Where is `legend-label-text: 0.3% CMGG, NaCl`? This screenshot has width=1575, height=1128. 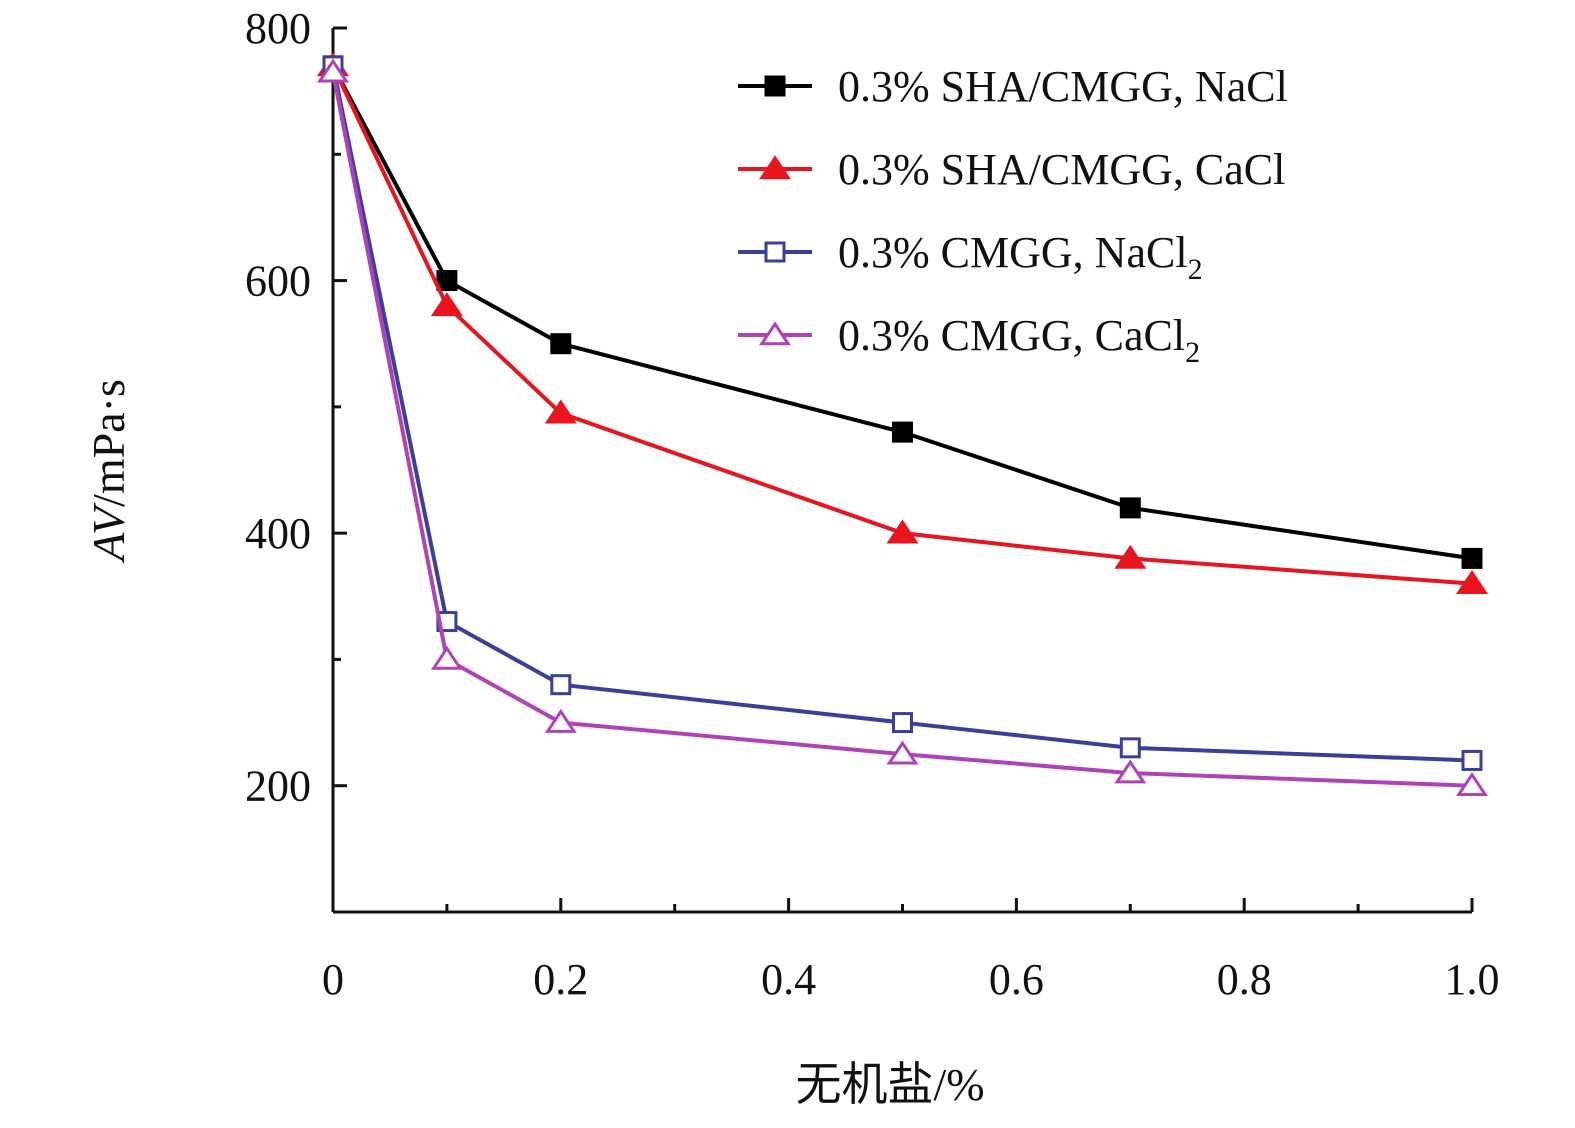 legend-label-text: 0.3% CMGG, NaCl is located at coordinates (1013, 252).